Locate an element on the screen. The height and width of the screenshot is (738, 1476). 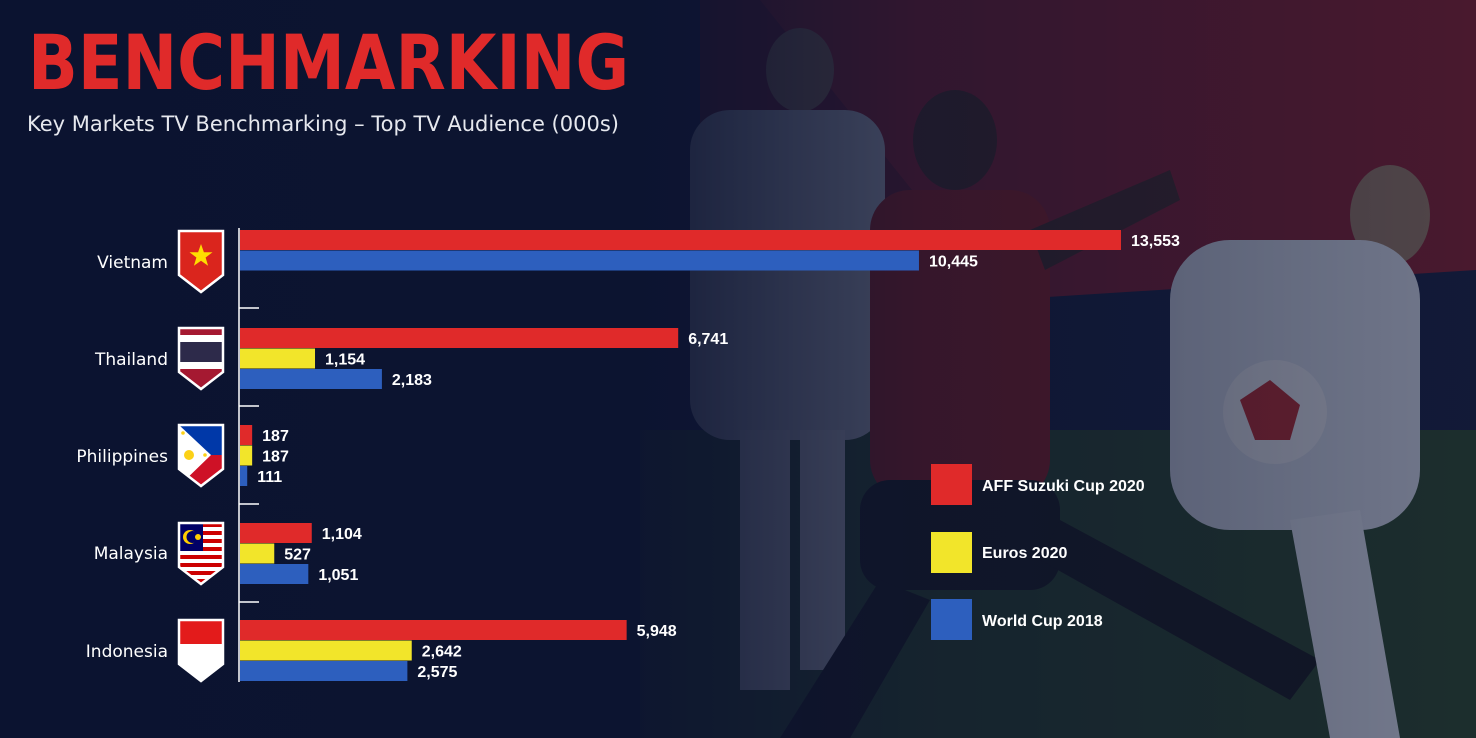
legend-swatch-worldcup is located at coordinates (951, 619).